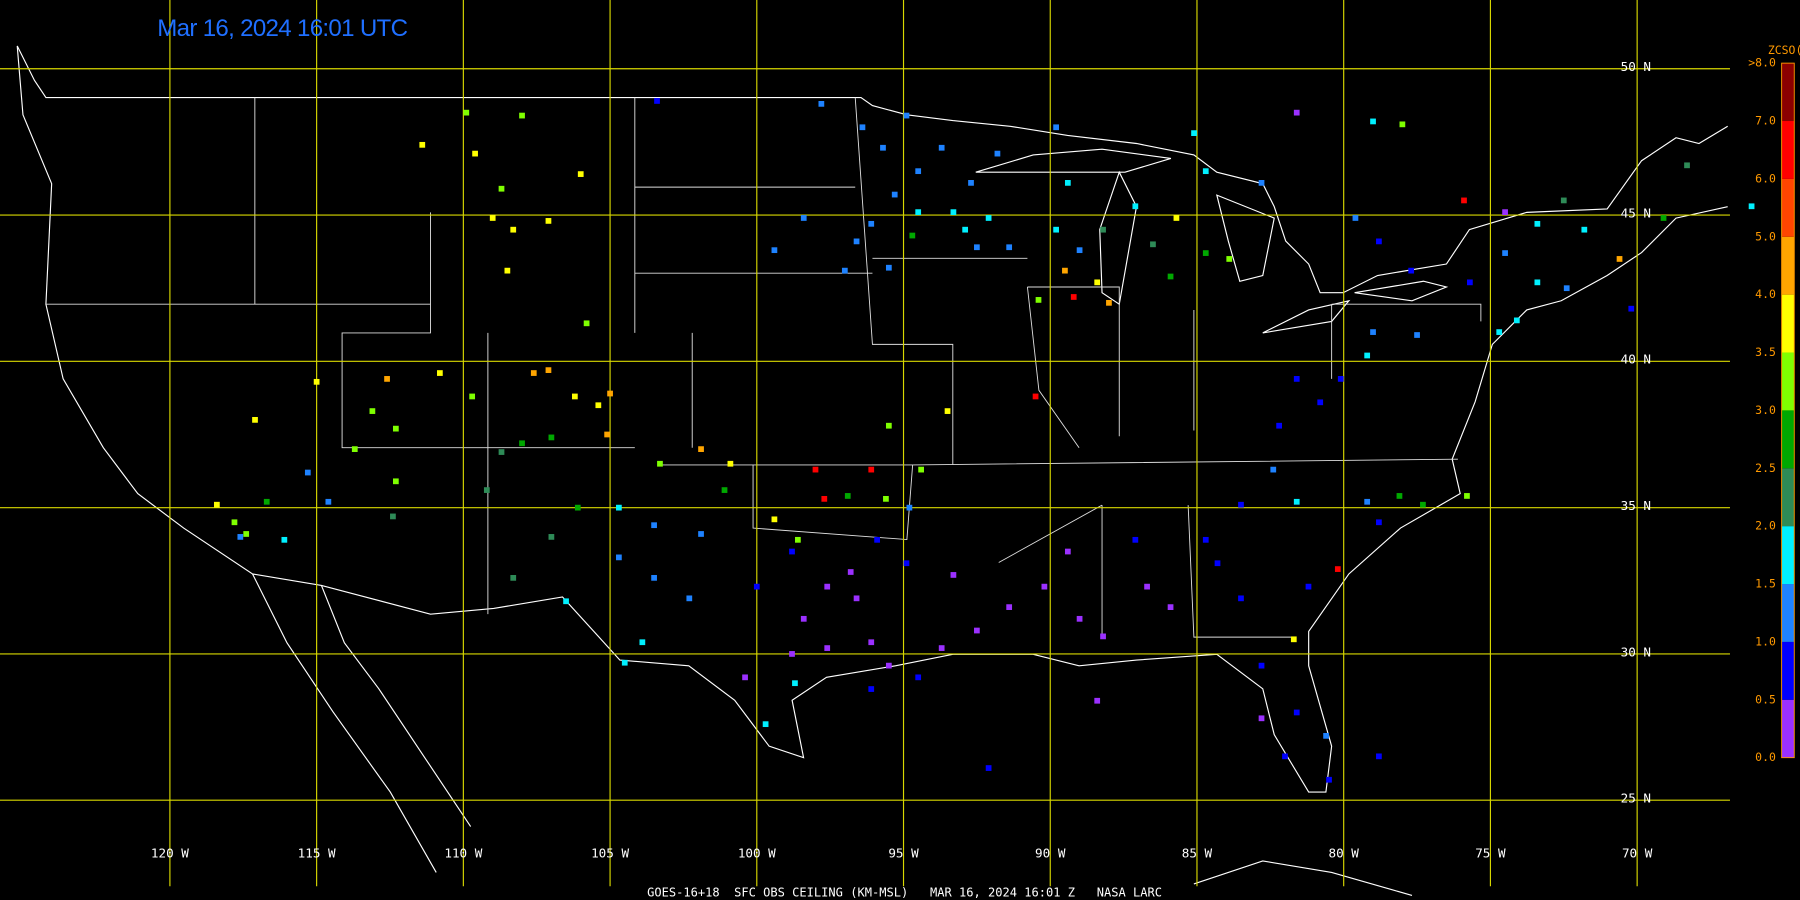 Image resolution: width=1800 pixels, height=900 pixels. I want to click on lon-label: 90 W, so click(1050, 853).